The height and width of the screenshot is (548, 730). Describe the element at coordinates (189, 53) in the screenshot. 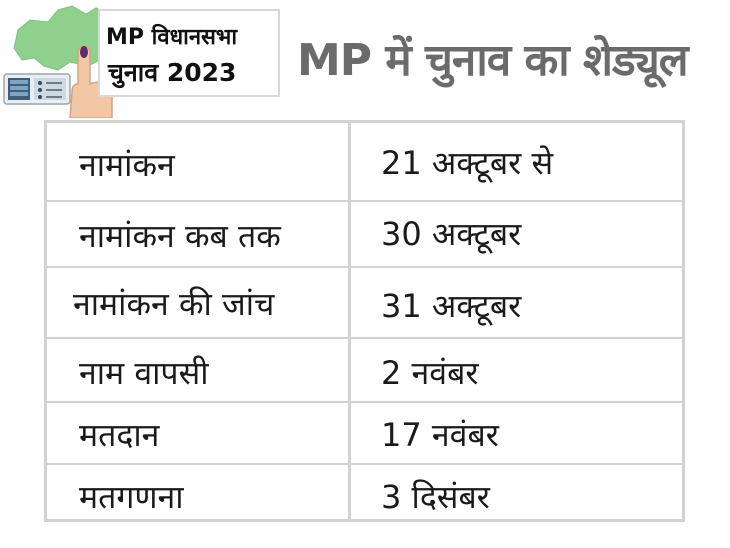

I see `election-badge: MP विधानसभा चुनाव 2023` at that location.